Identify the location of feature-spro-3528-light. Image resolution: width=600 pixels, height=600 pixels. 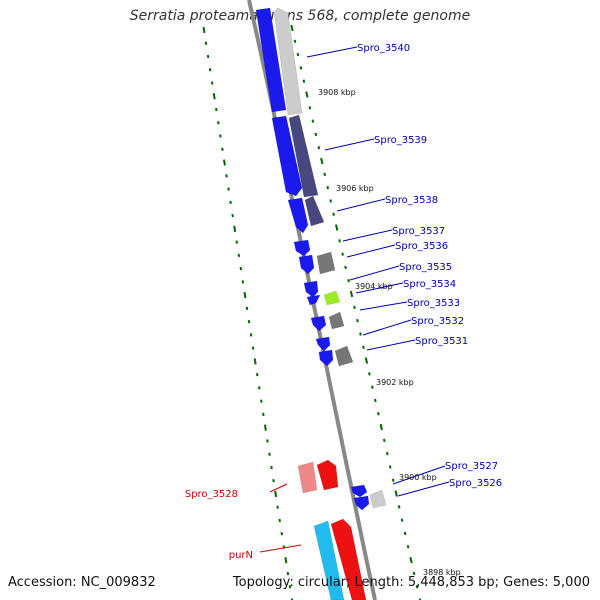
(307, 477).